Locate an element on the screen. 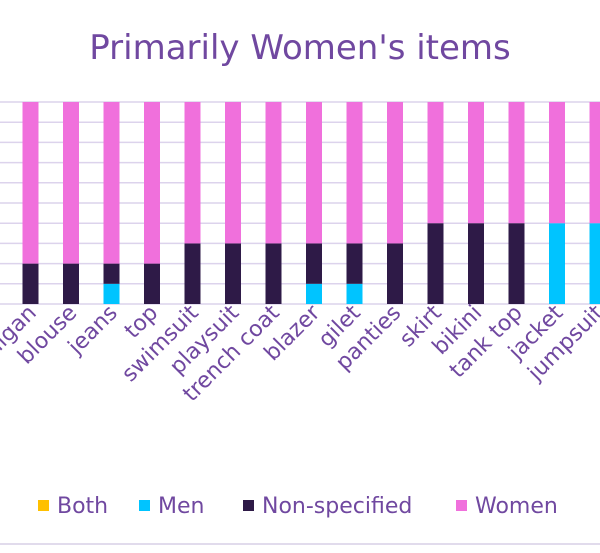  chart-title: Primarily Women's items is located at coordinates (300, 48).